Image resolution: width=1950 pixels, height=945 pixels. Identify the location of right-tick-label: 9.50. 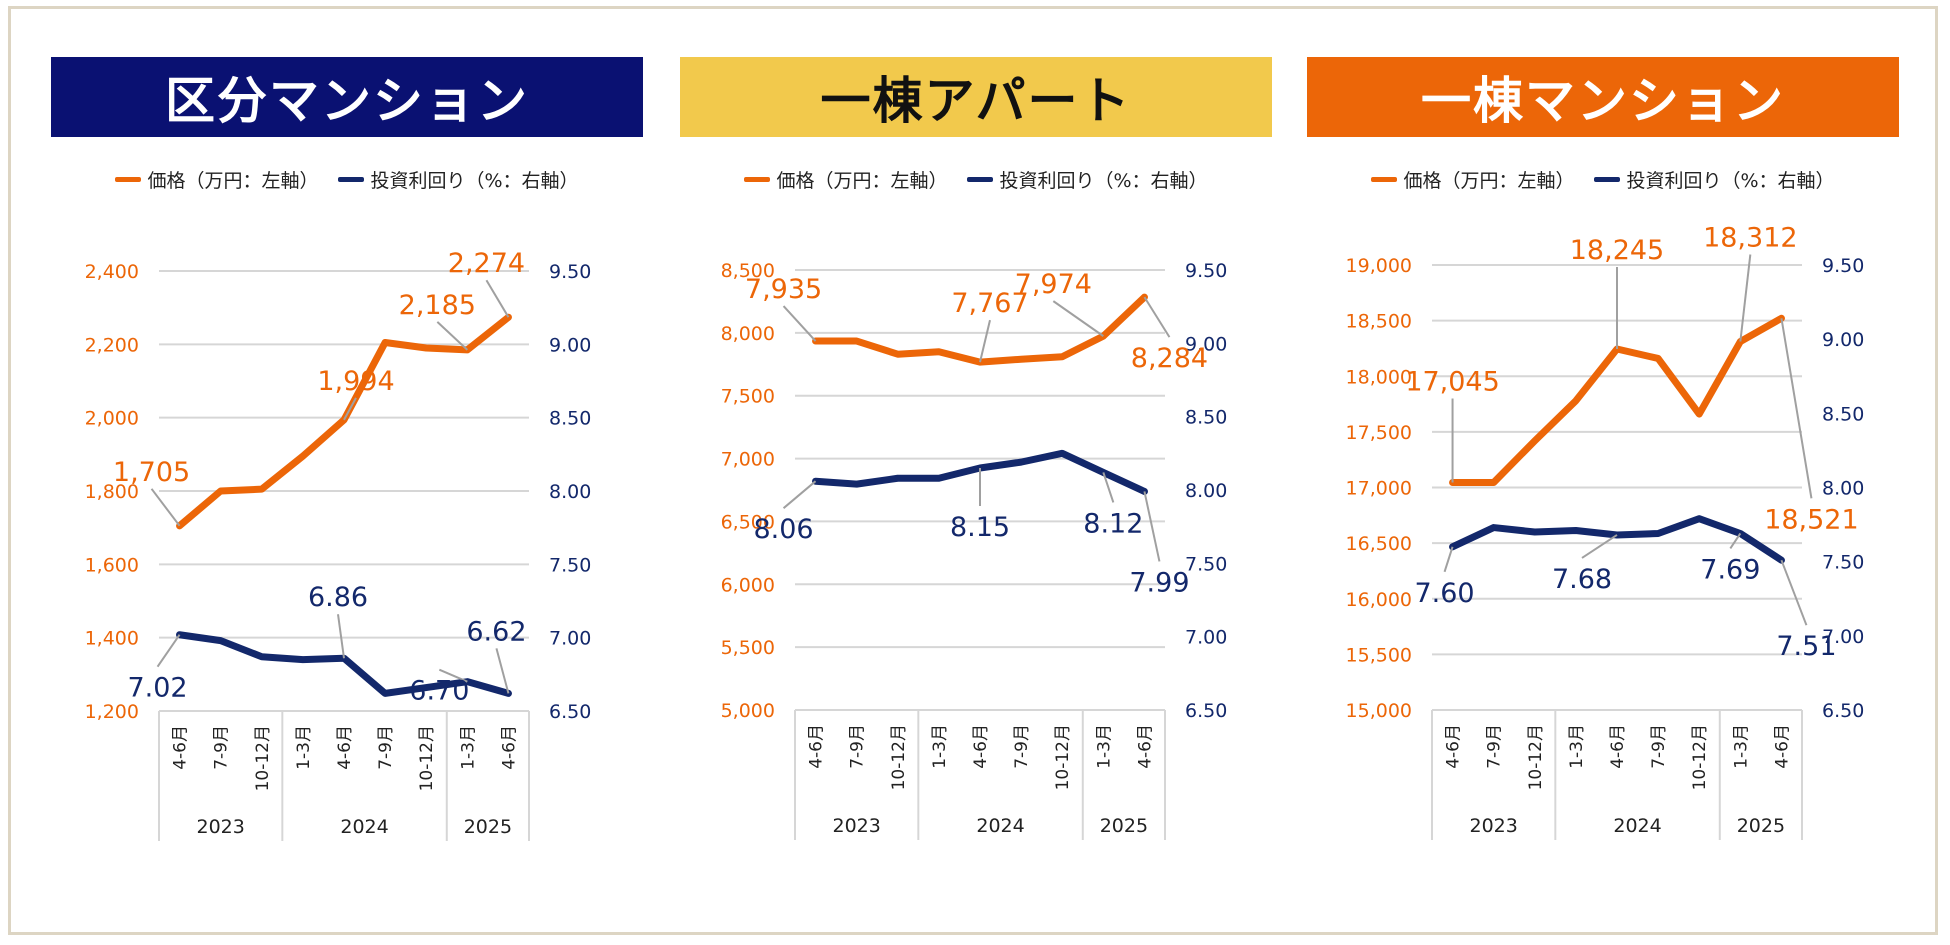
(1843, 266).